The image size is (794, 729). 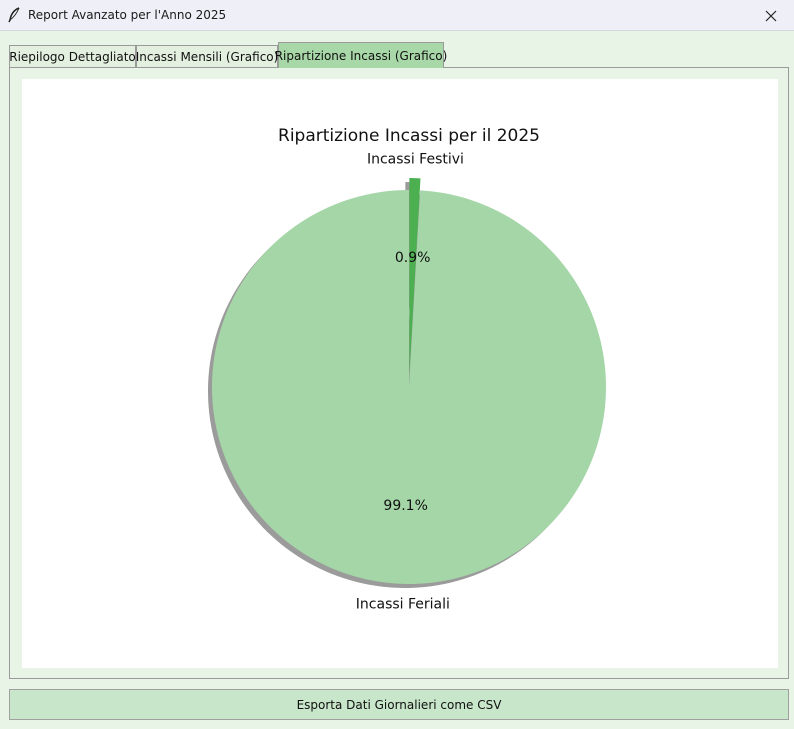 I want to click on tab-incassi-mensili: Incassi Mensili (Grafico), so click(x=207, y=56).